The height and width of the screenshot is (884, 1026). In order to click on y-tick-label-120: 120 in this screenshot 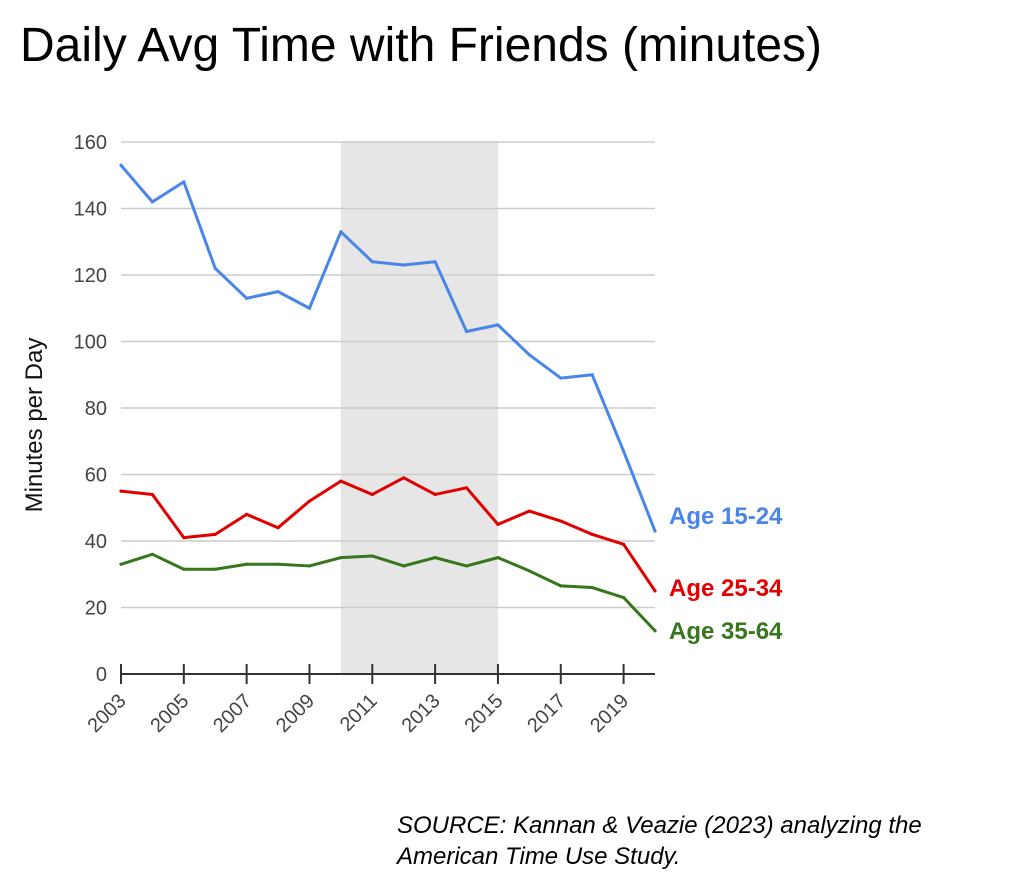, I will do `click(90, 276)`.